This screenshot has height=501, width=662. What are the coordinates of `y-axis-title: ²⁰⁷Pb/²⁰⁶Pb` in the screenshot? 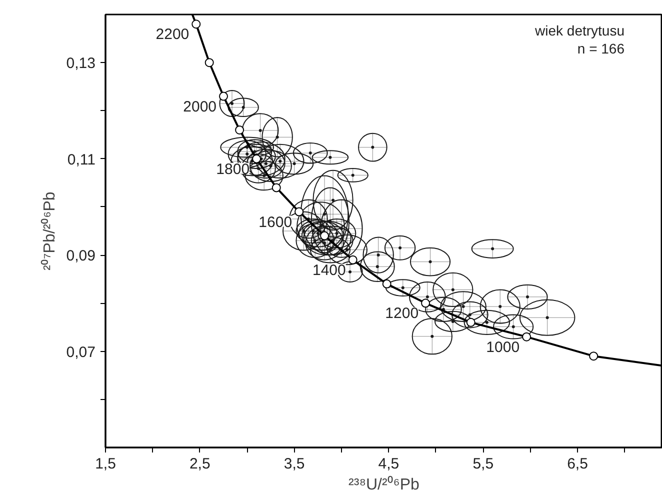 It's located at (49, 231).